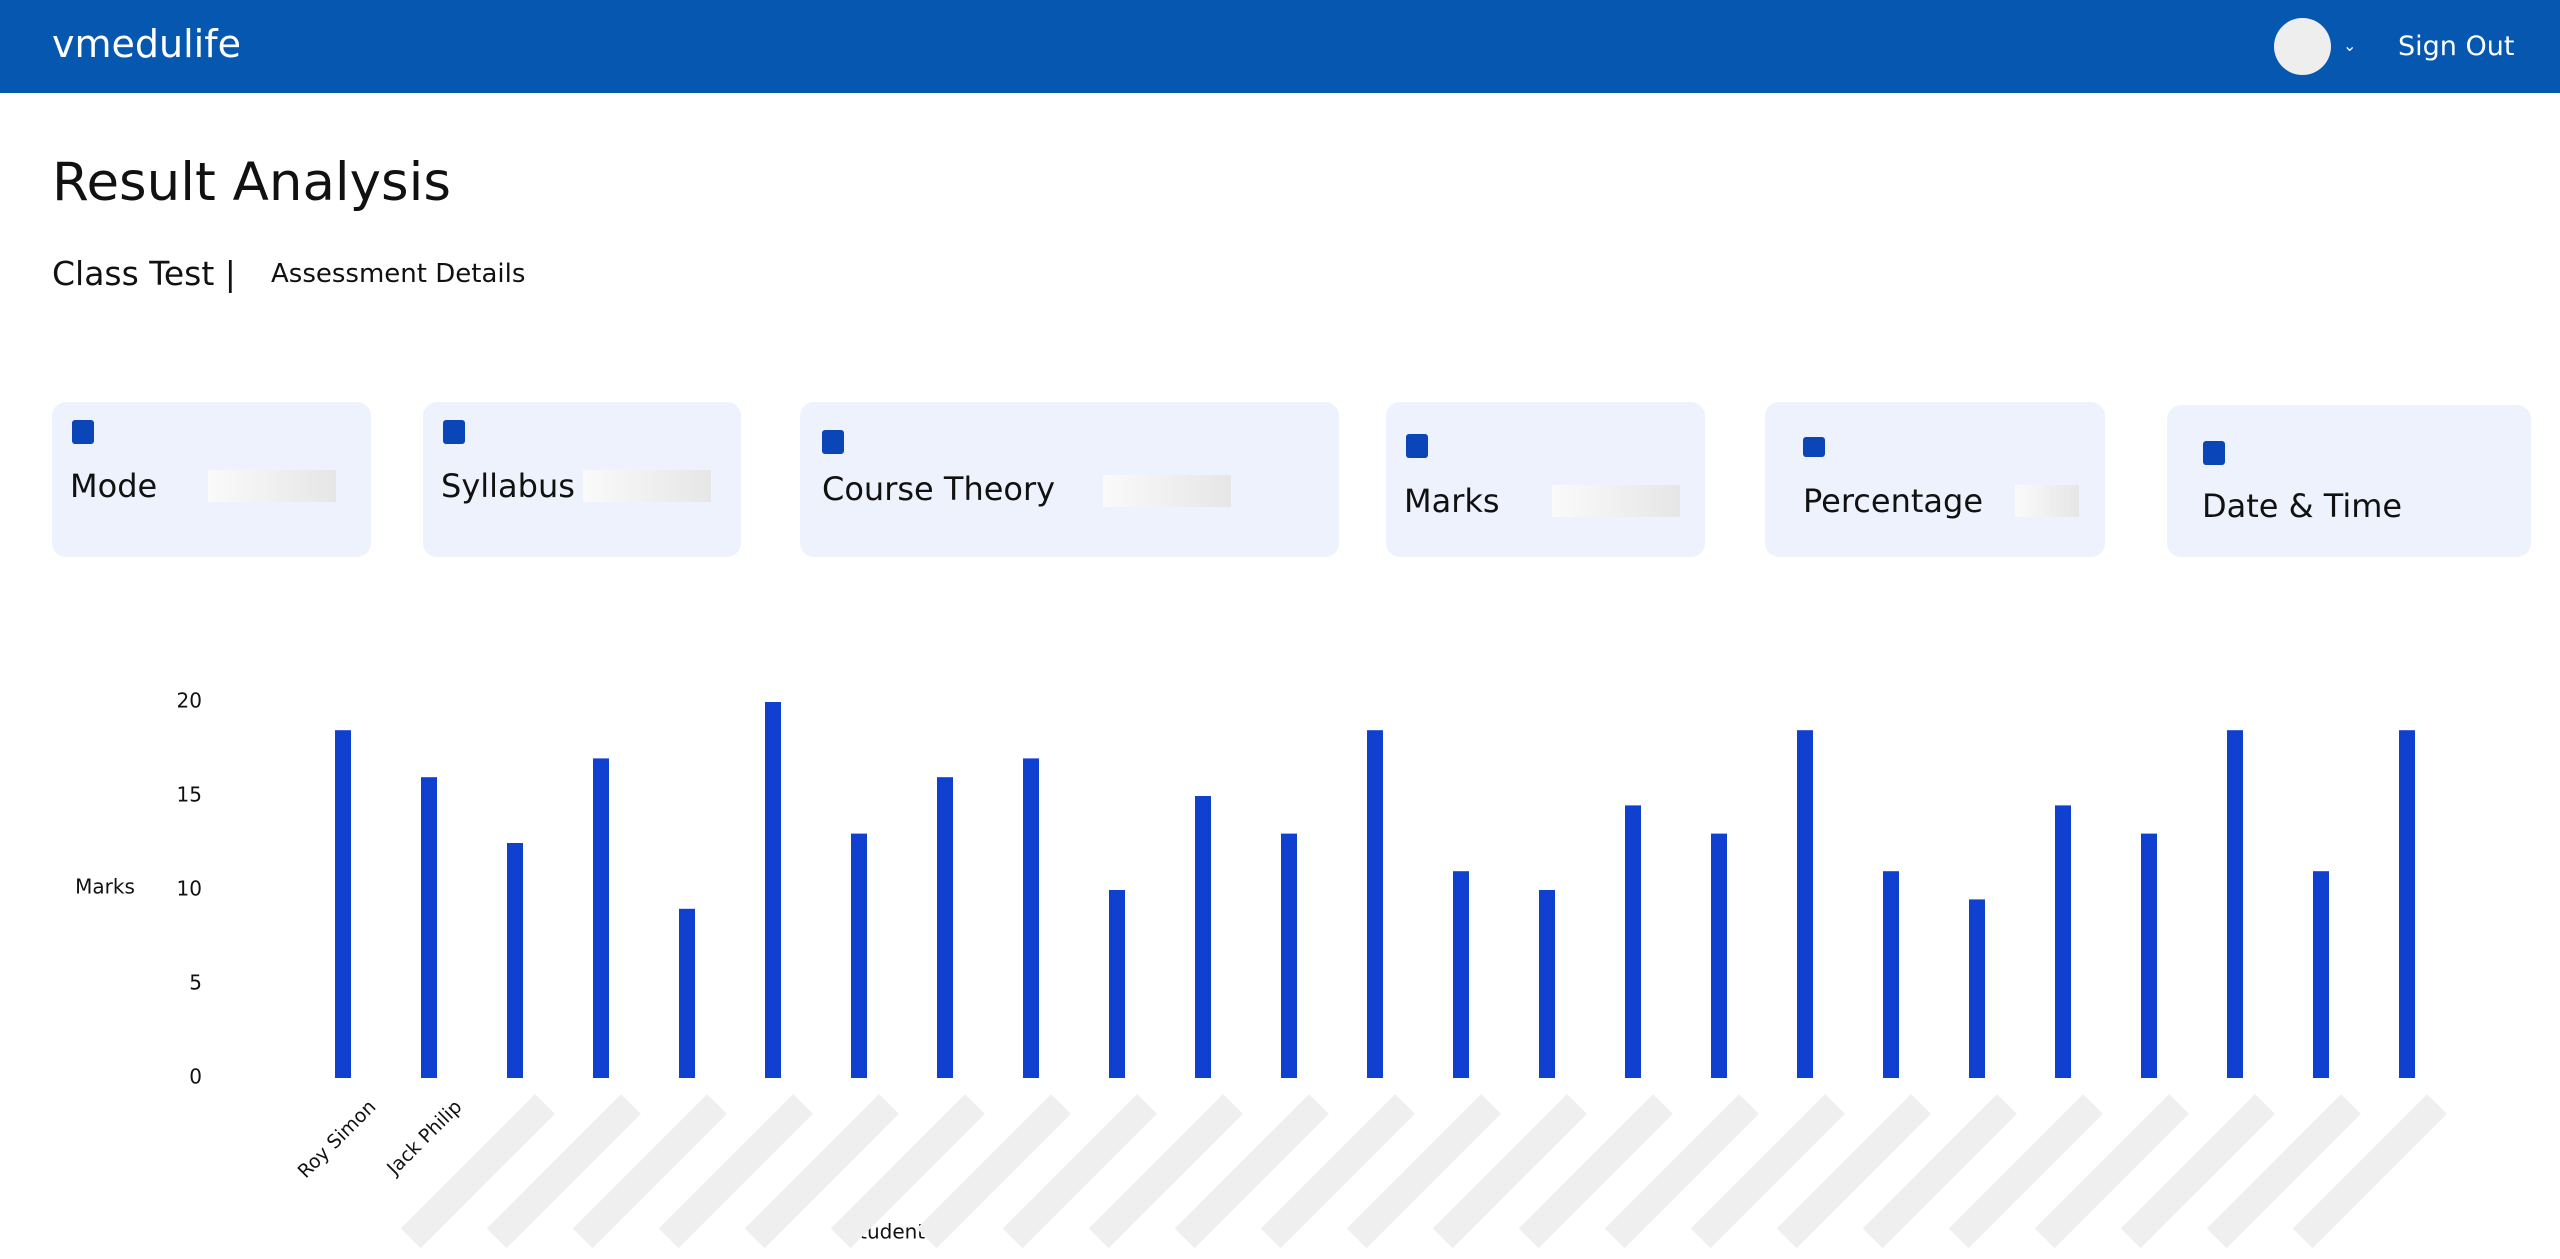 This screenshot has width=2560, height=1259. Describe the element at coordinates (582, 479) in the screenshot. I see `info-card: Syllabus` at that location.